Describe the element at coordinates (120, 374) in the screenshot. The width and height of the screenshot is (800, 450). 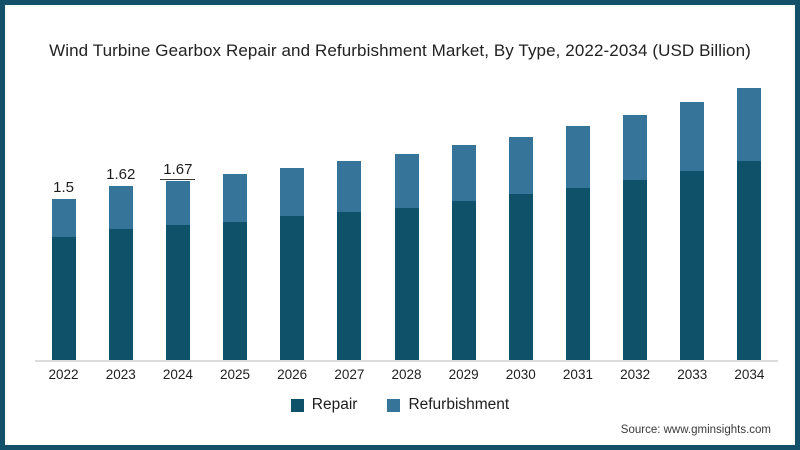
I see `x-tick-label-2023: 2023` at that location.